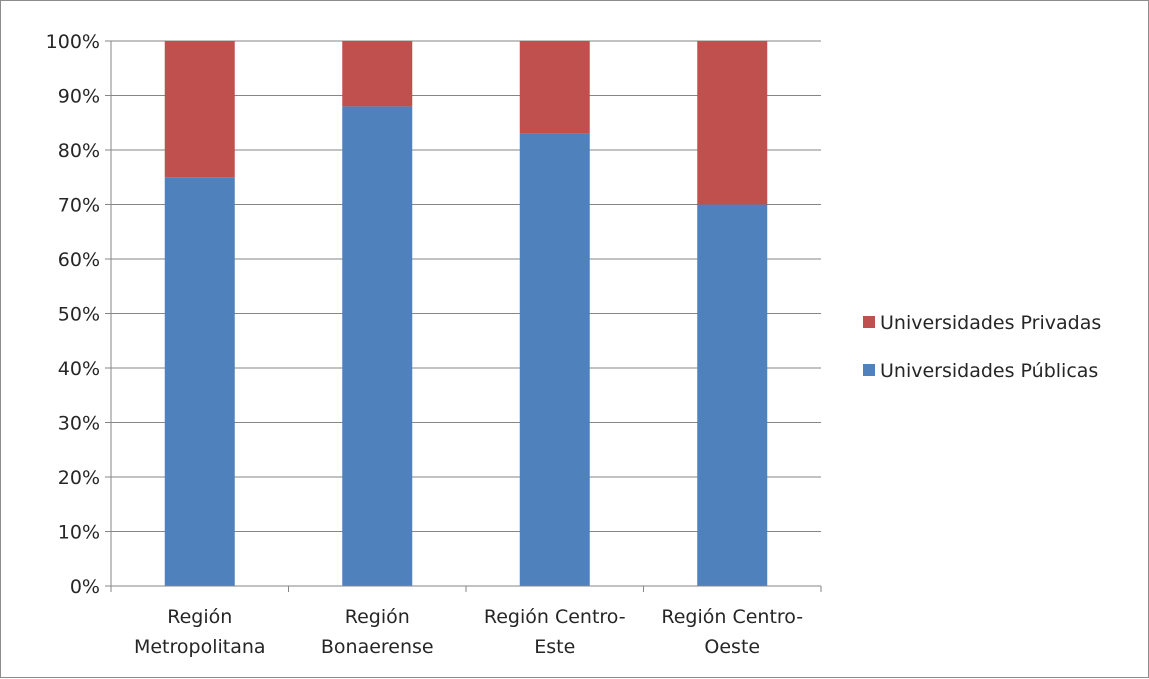 The height and width of the screenshot is (679, 1149). I want to click on y-tick-label: 50%, so click(79, 315).